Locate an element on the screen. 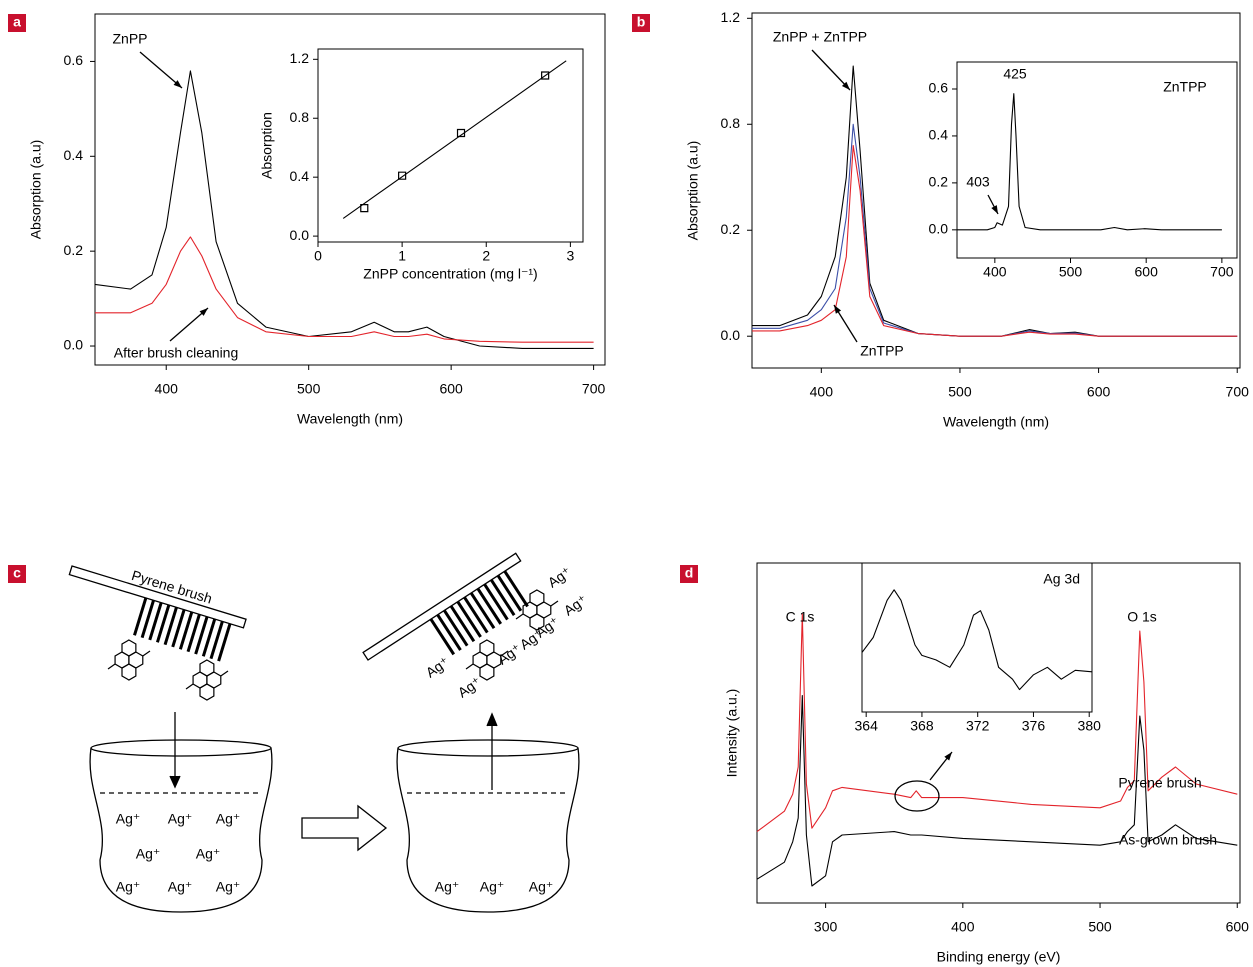 The width and height of the screenshot is (1253, 967). panel-label: c is located at coordinates (17, 573).